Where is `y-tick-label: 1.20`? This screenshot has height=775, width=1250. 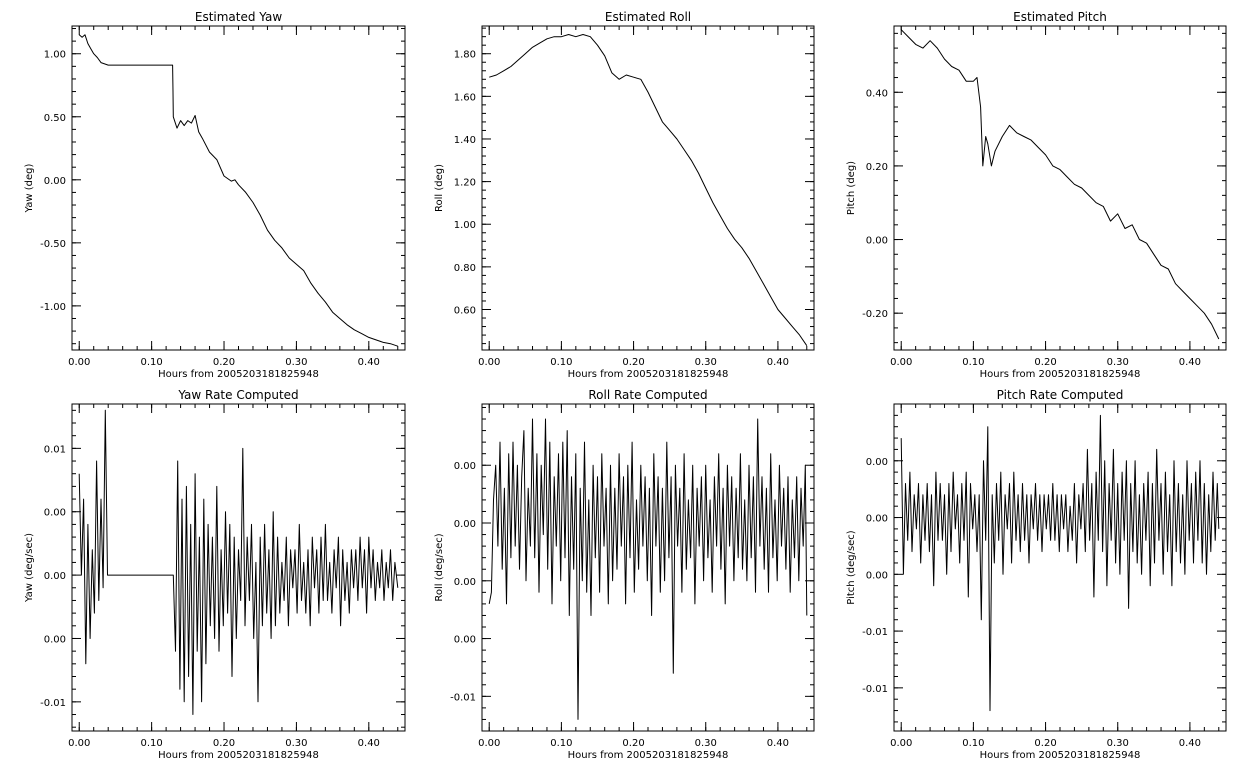 y-tick-label: 1.20 is located at coordinates (465, 183).